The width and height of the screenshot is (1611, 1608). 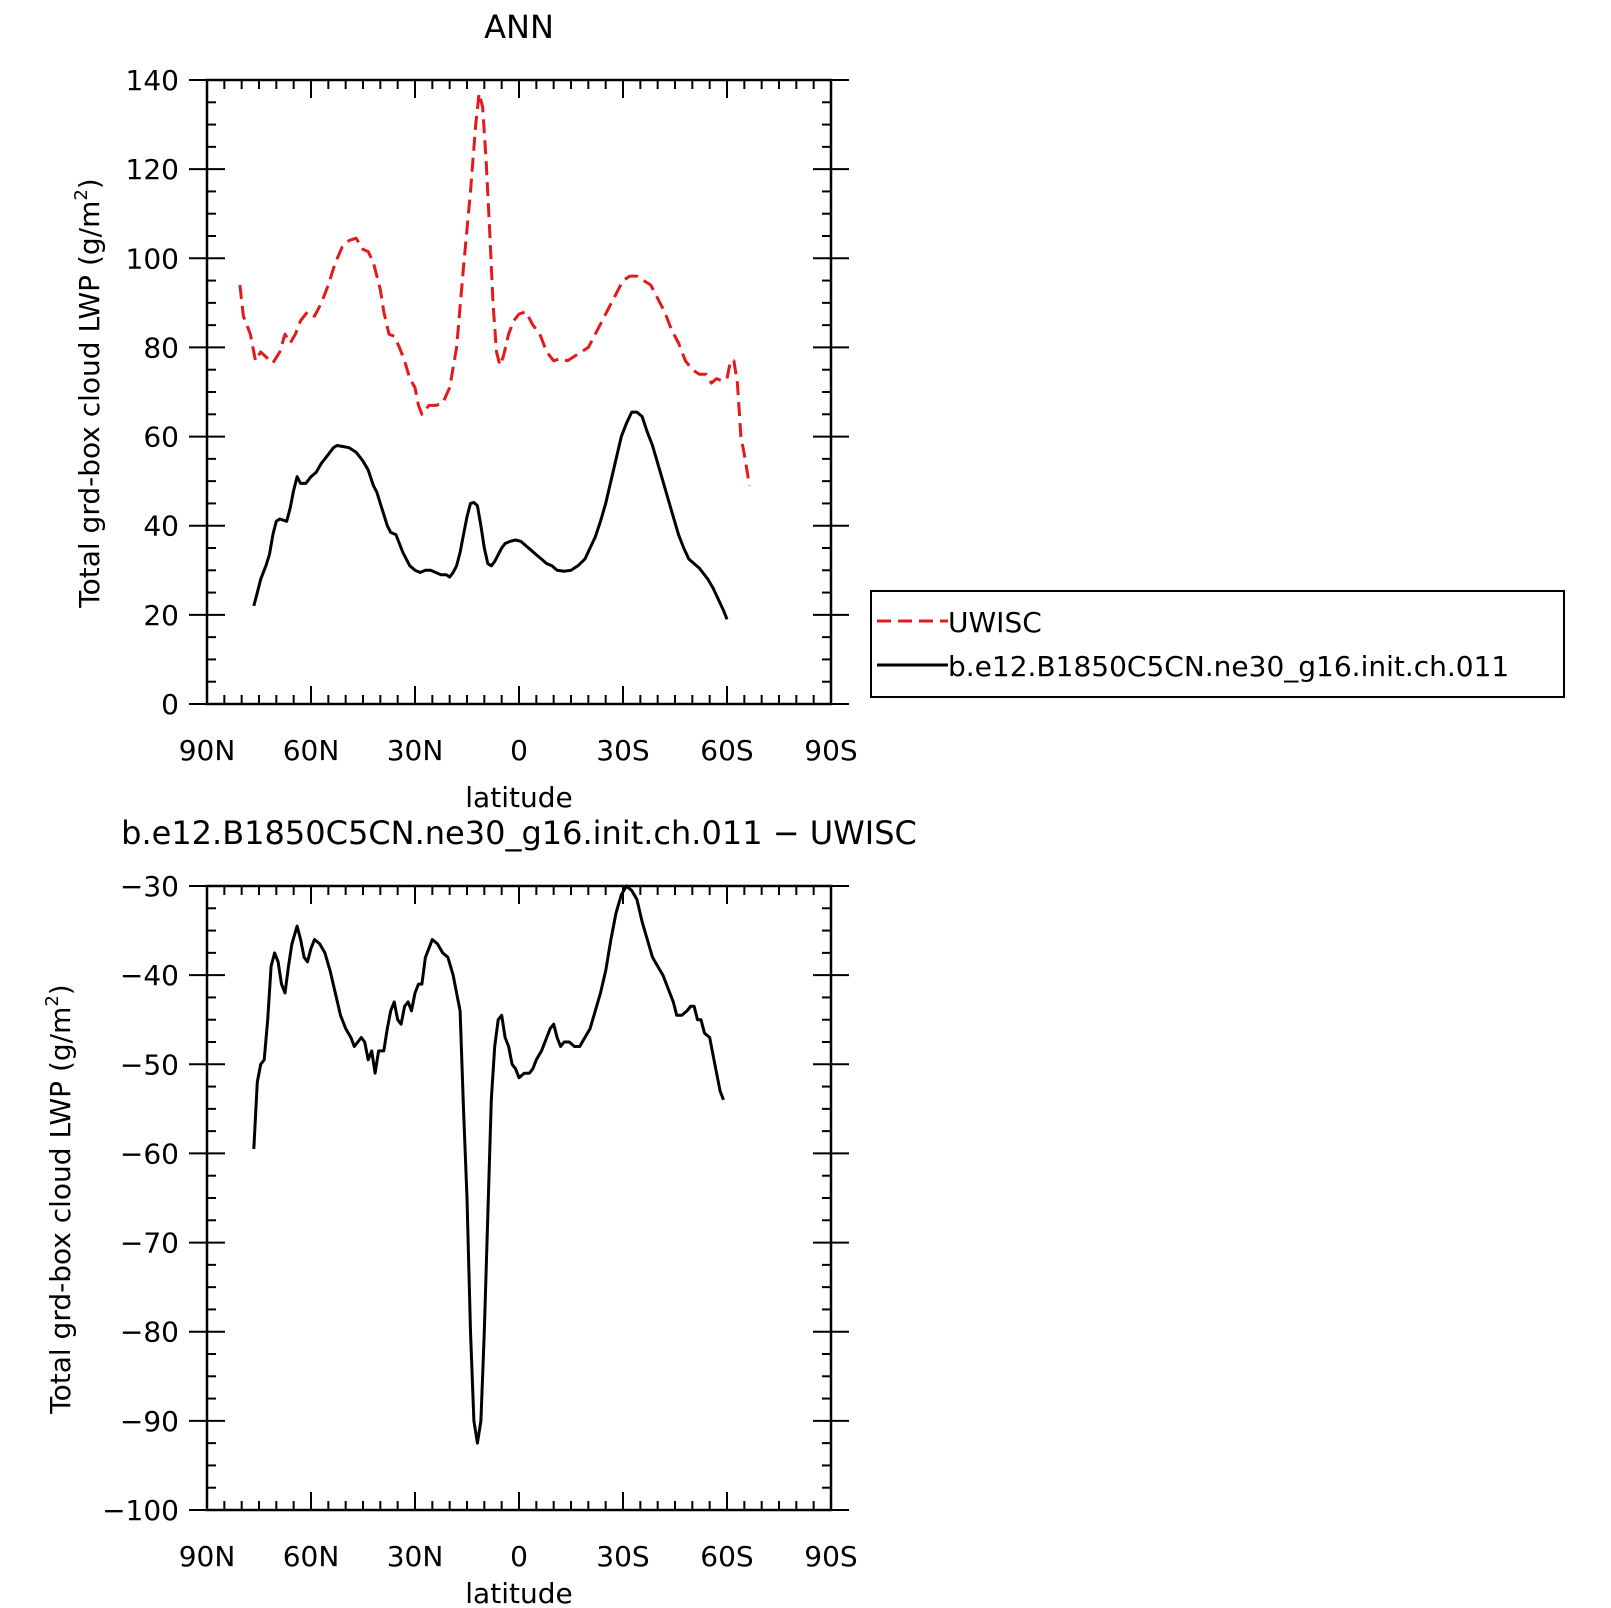 I want to click on top-x-tick-label: 60S, so click(x=726, y=750).